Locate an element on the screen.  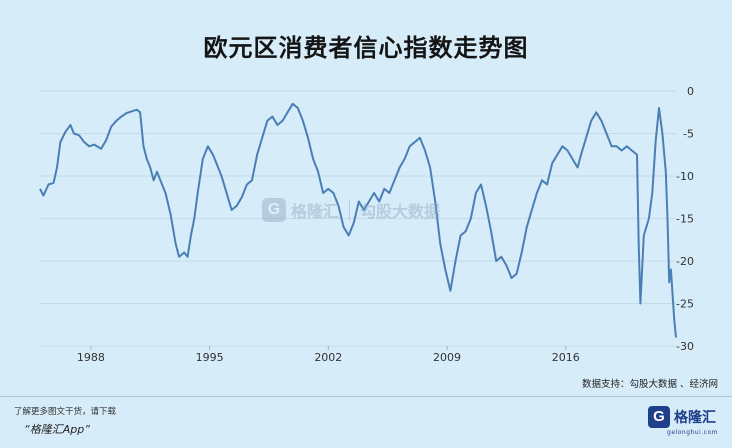
y-tick-label: -20 is located at coordinates (685, 261).